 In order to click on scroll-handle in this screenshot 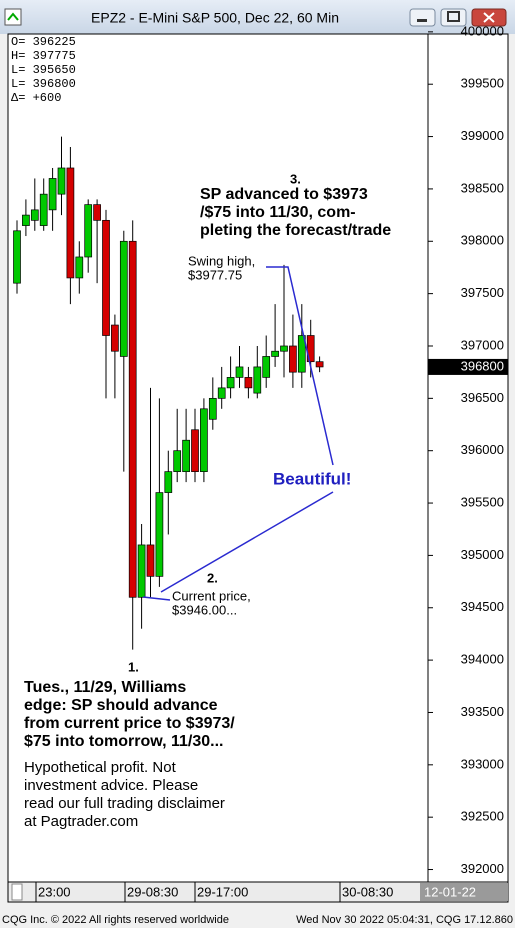, I will do `click(17, 892)`.